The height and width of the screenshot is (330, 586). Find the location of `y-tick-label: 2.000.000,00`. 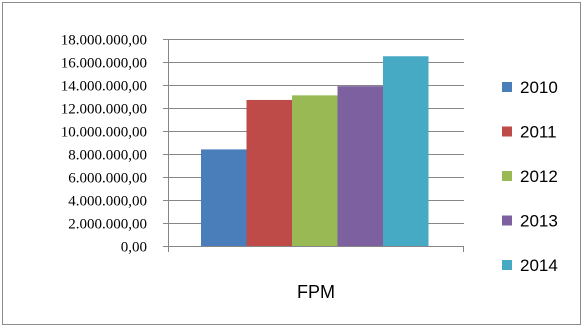

y-tick-label: 2.000.000,00 is located at coordinates (107, 225).